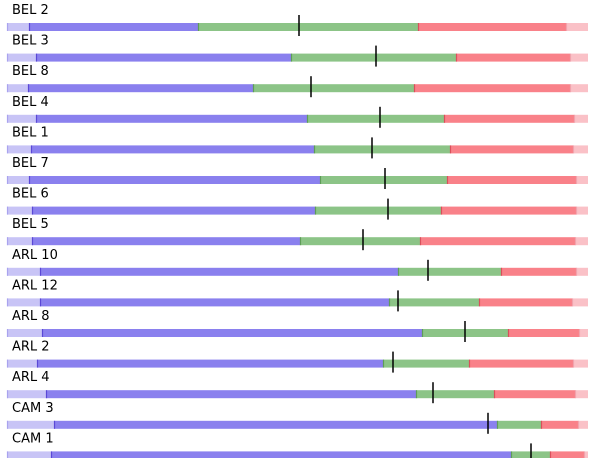 Image resolution: width=600 pixels, height=458 pixels. I want to click on chart-row: BEL 7, so click(297, 172).